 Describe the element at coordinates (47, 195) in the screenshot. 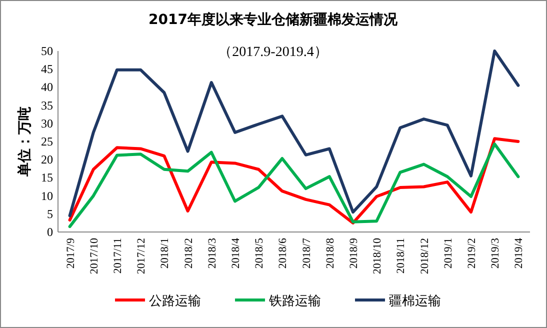

I see `y-tick-label: 10` at that location.